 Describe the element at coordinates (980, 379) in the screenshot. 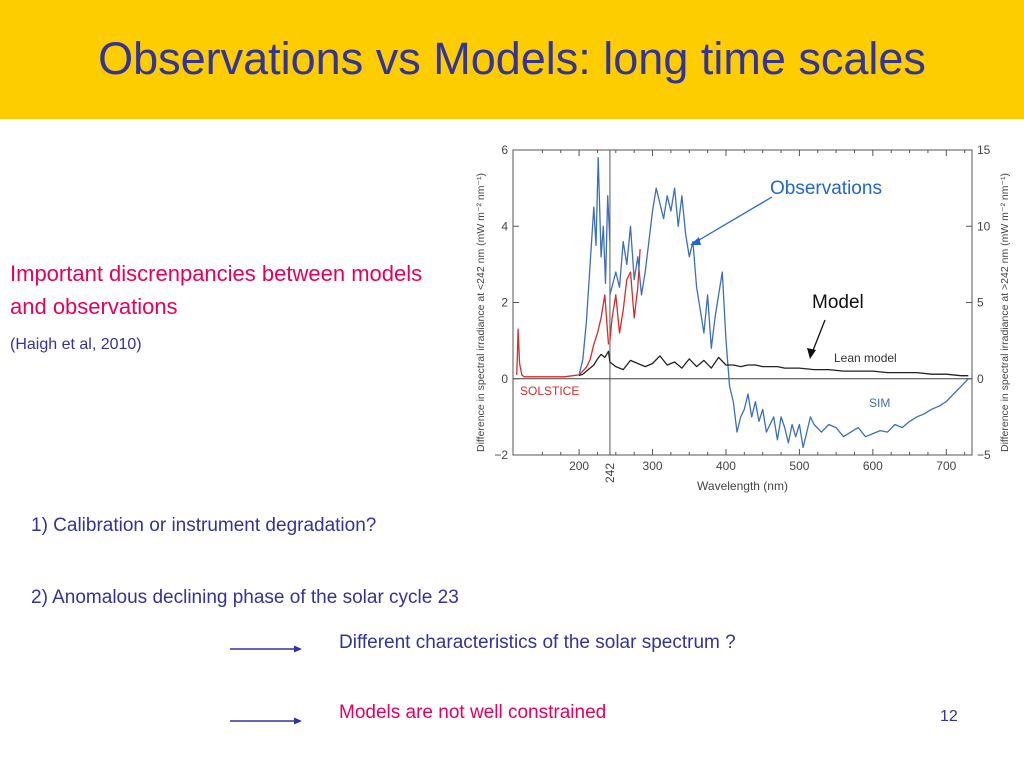

I see `y-right-tick-label: 0` at that location.